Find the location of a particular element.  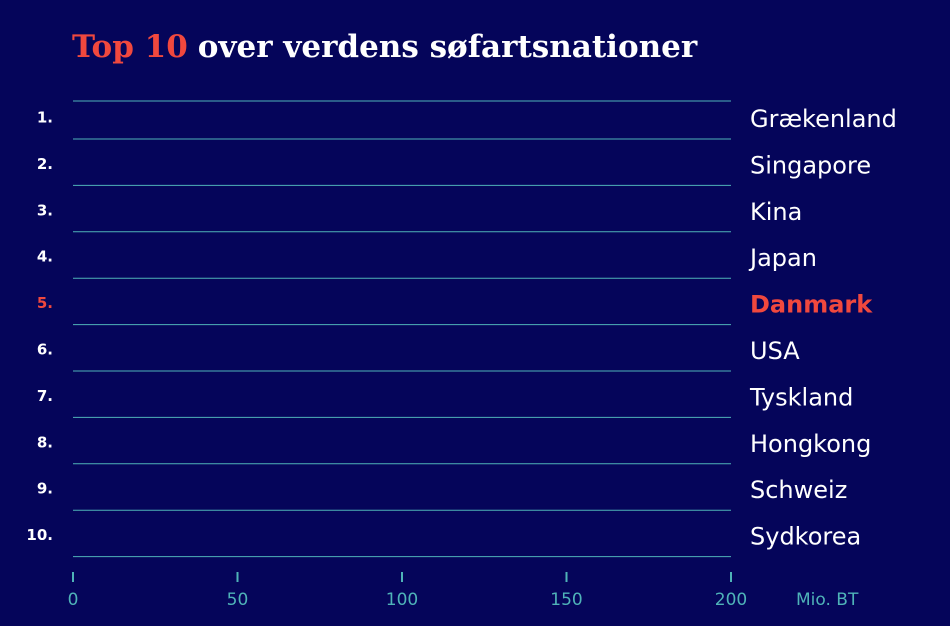

title-highlight: Top 10 is located at coordinates (130, 47).